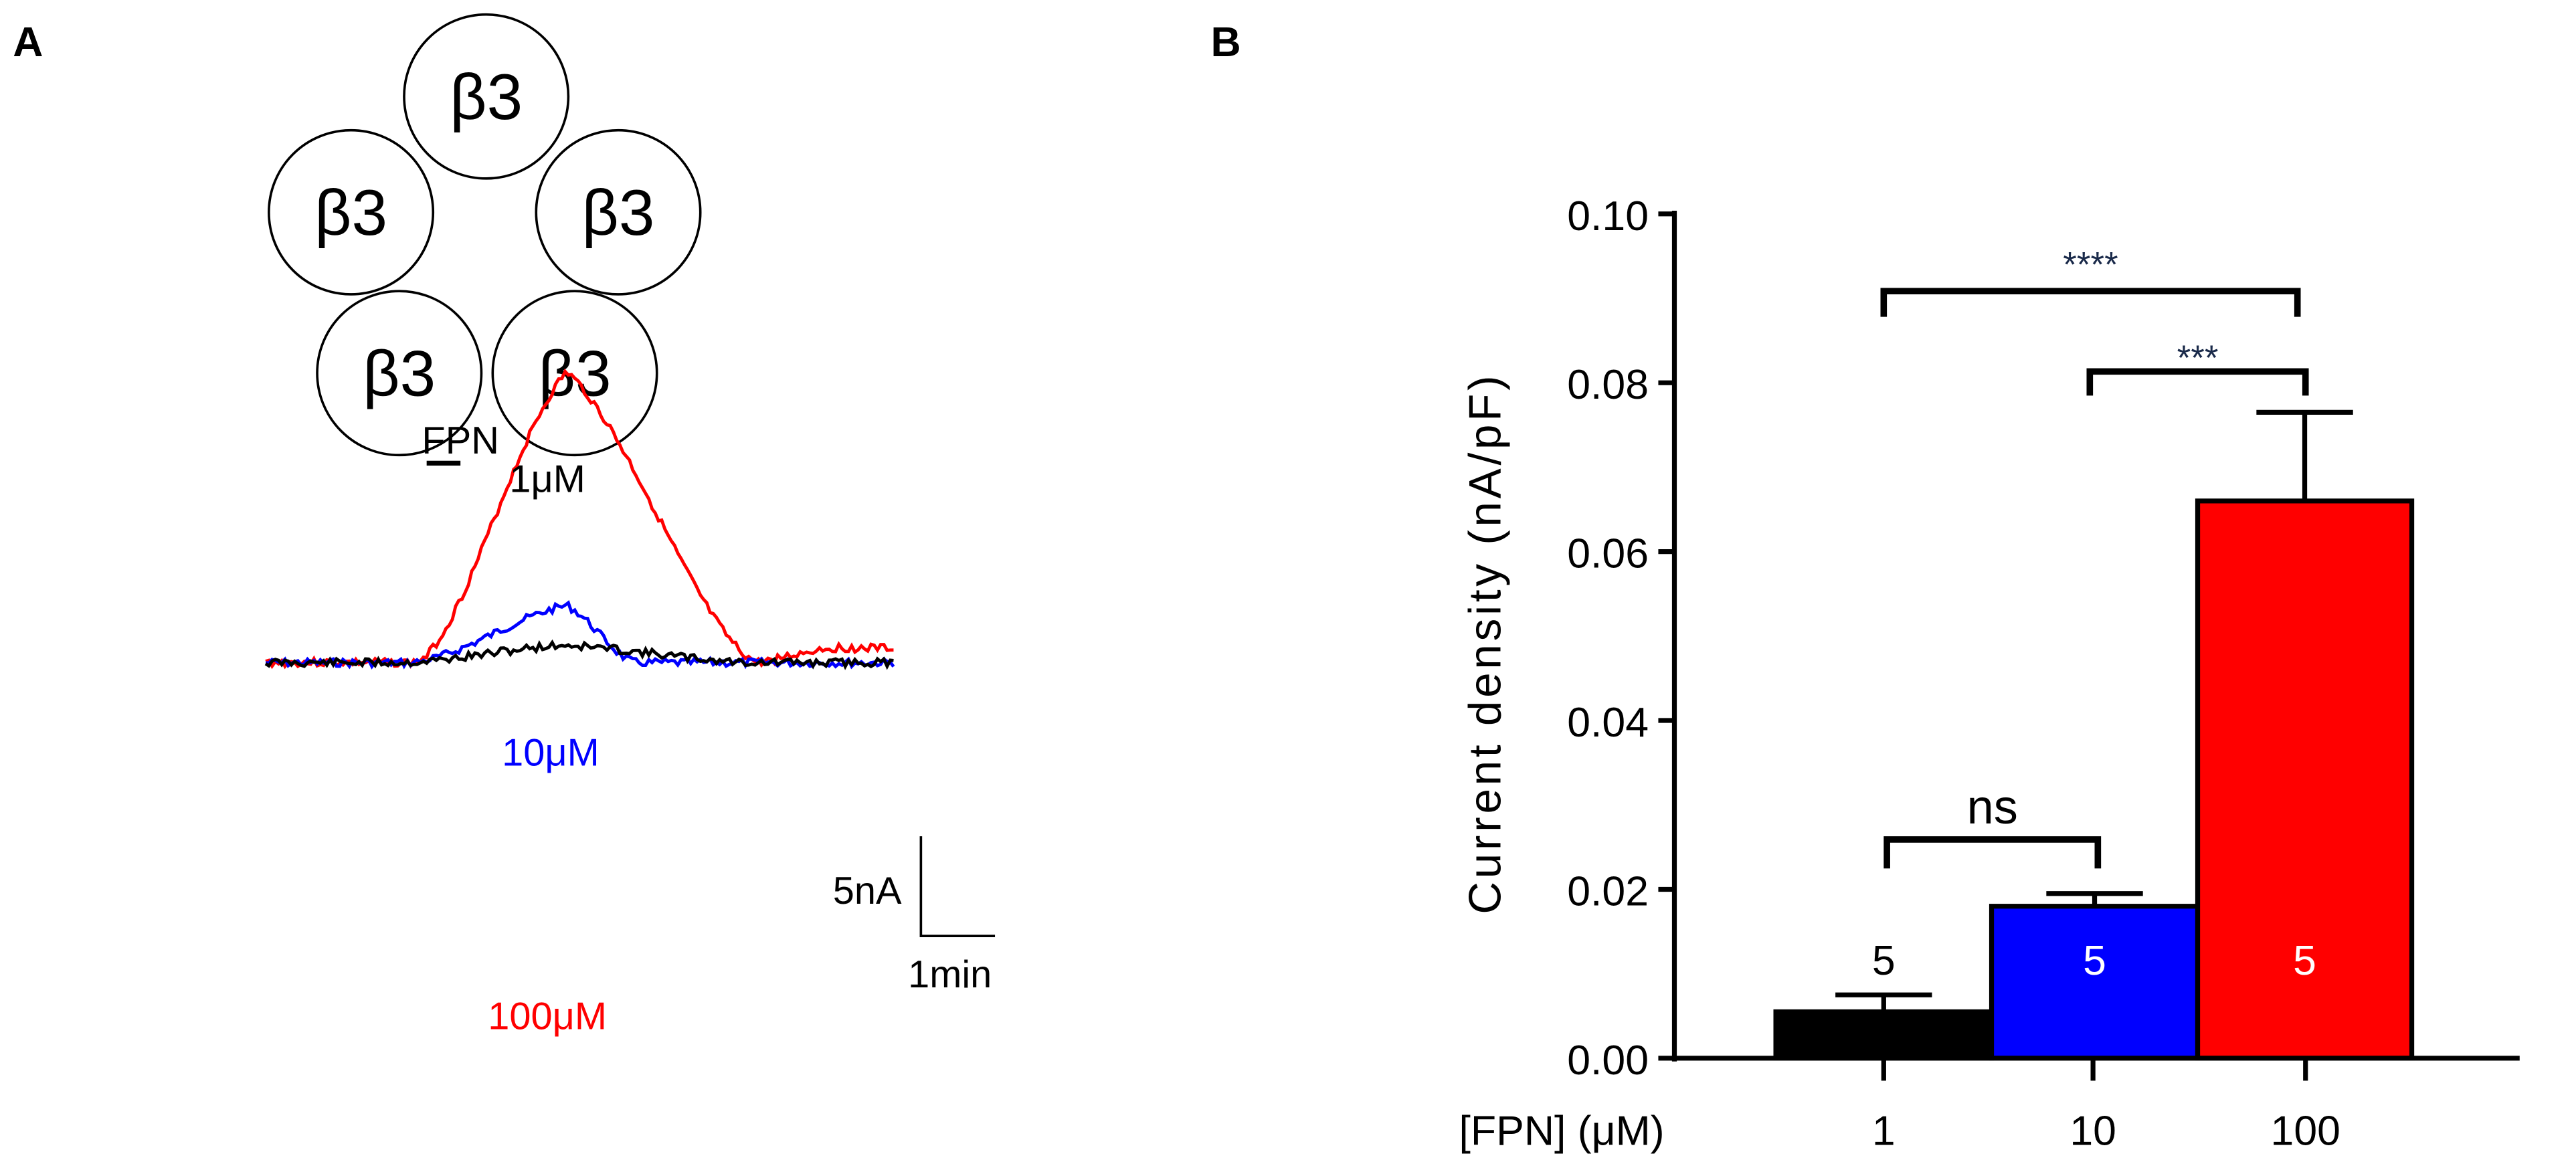 The image size is (2576, 1174). What do you see at coordinates (1608, 1060) in the screenshot?
I see `y-tick-label: 0.00` at bounding box center [1608, 1060].